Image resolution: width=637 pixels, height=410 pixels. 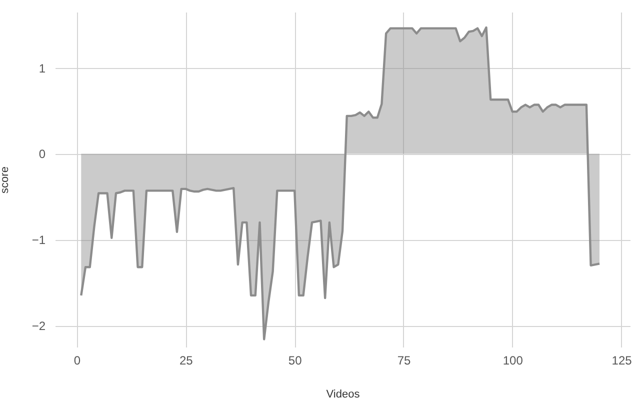 I want to click on x-tick-label: 25, so click(x=187, y=361).